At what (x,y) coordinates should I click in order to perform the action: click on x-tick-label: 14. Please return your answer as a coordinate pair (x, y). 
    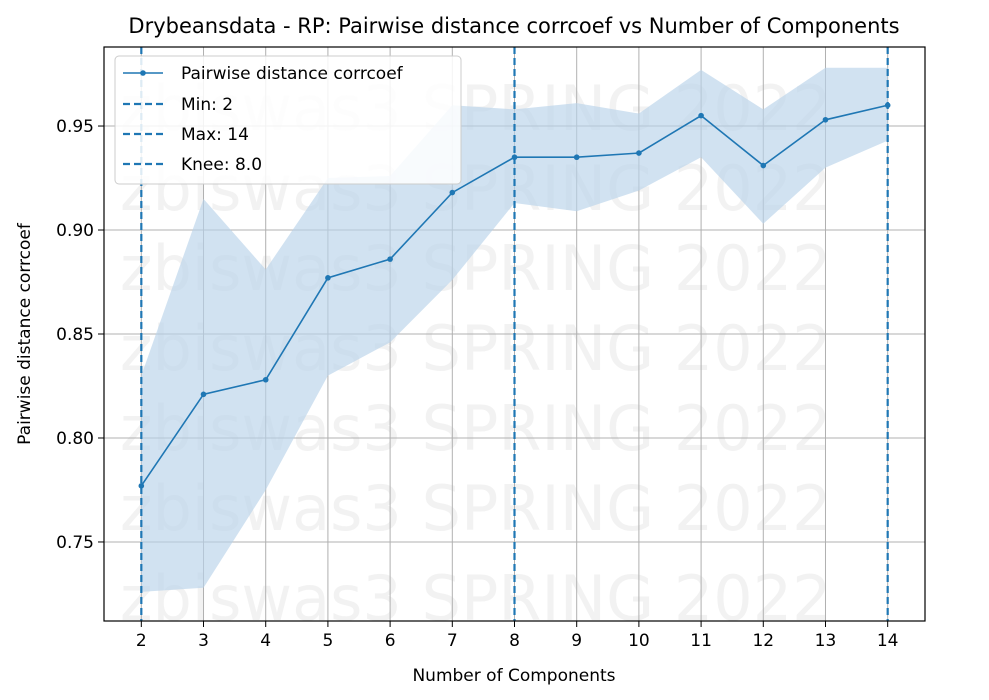
    Looking at the image, I should click on (888, 641).